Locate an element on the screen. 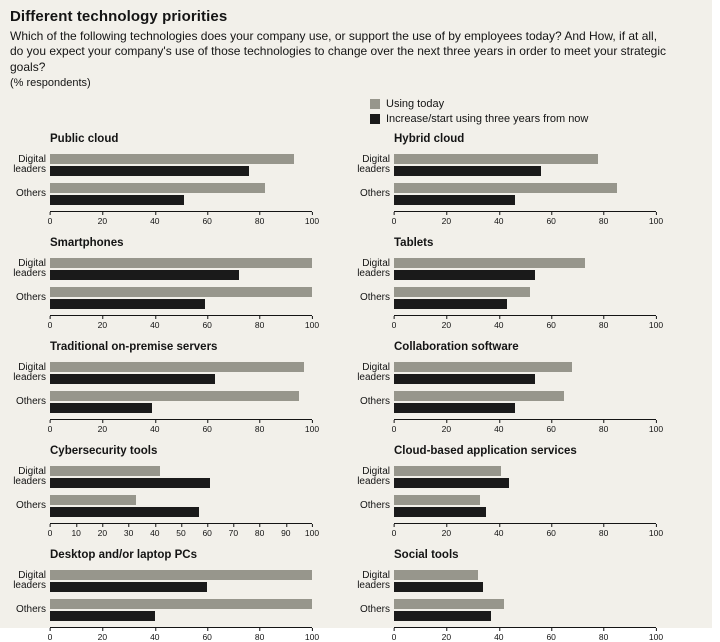 This screenshot has height=642, width=720. chart-title: Cybersecurity tools is located at coordinates (104, 451).